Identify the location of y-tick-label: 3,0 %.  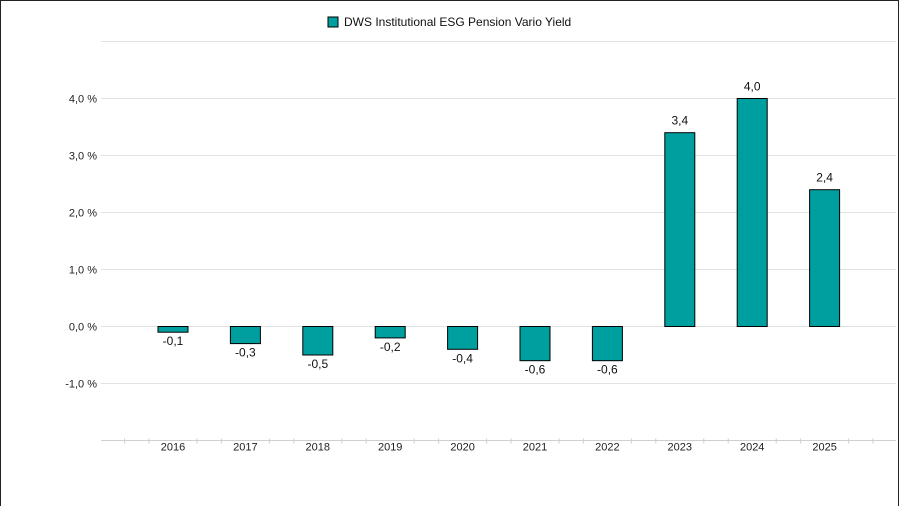
(83, 157).